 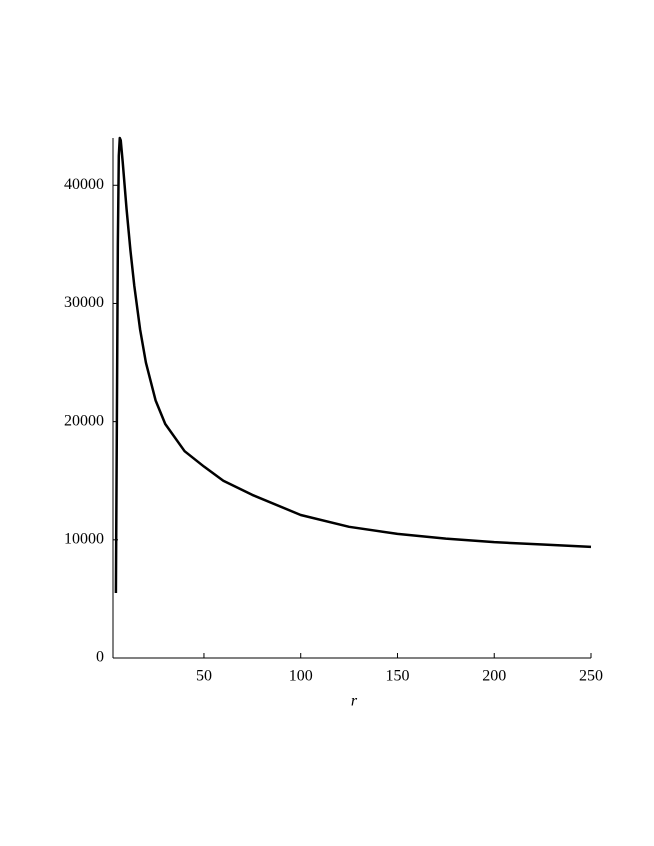 What do you see at coordinates (84, 420) in the screenshot?
I see `y-tick-label: 20000` at bounding box center [84, 420].